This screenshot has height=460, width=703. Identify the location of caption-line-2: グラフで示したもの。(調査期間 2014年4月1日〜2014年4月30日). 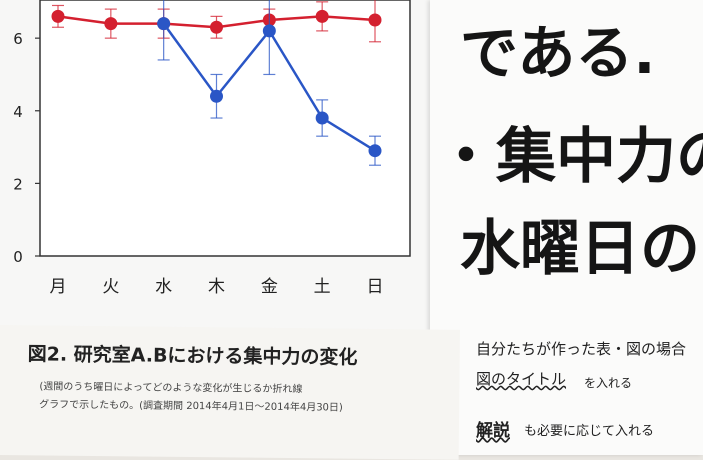
(191, 406).